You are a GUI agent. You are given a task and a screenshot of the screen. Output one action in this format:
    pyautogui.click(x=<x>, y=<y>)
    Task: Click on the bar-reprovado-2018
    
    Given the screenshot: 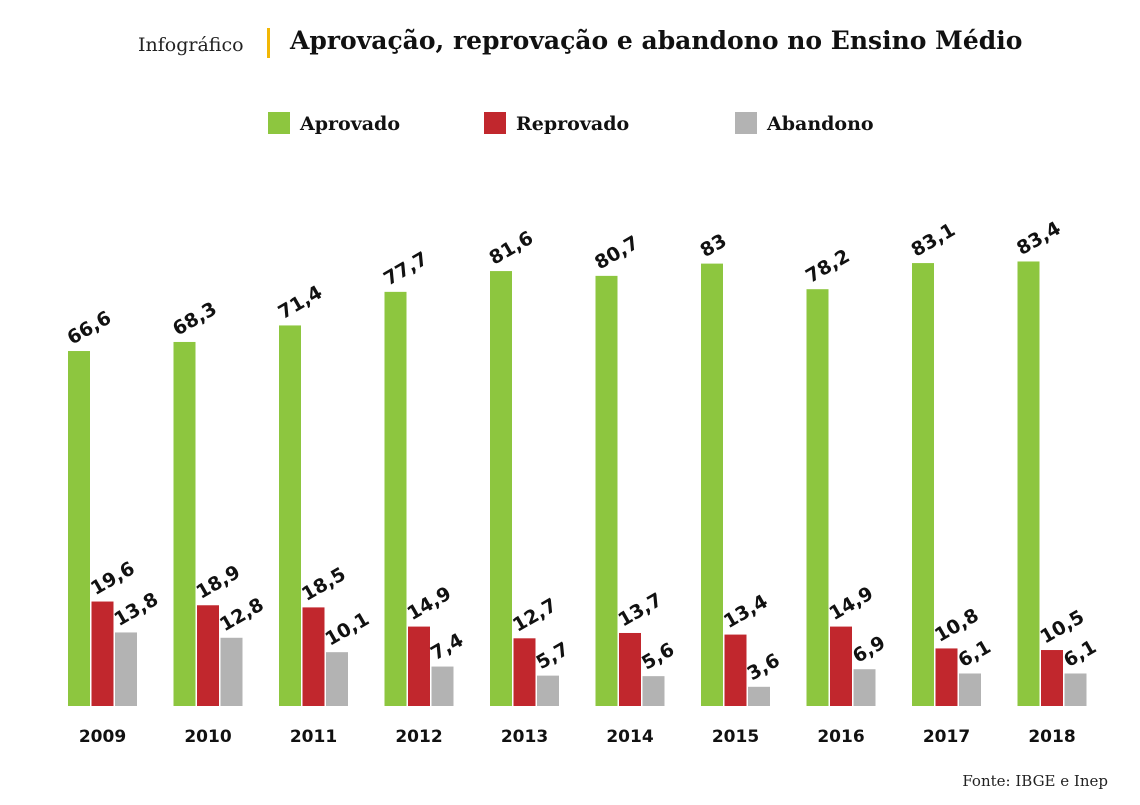 What is the action you would take?
    pyautogui.click(x=1052, y=678)
    